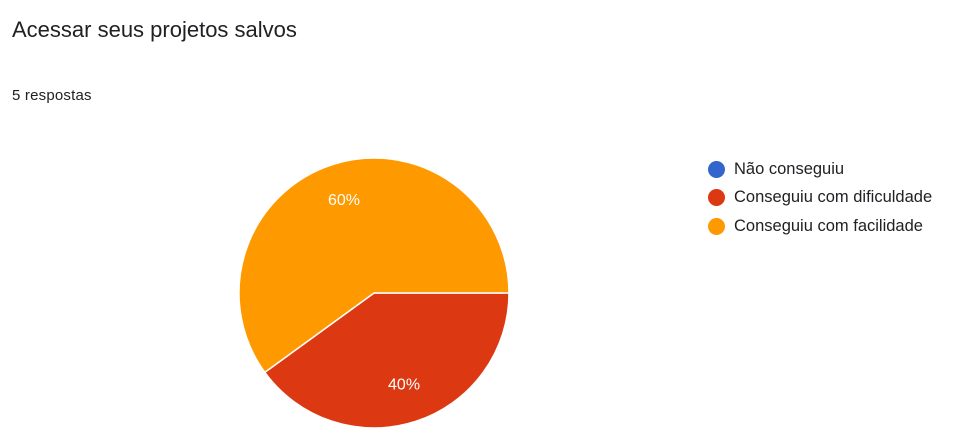  I want to click on legend-label: Conseguiu com facilidade, so click(828, 225).